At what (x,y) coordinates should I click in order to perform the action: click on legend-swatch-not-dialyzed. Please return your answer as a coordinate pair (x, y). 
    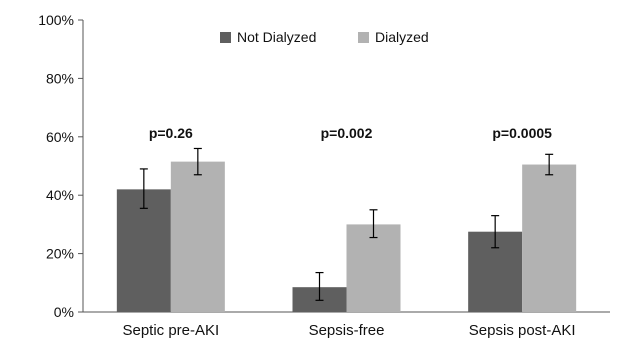
    Looking at the image, I should click on (225, 37).